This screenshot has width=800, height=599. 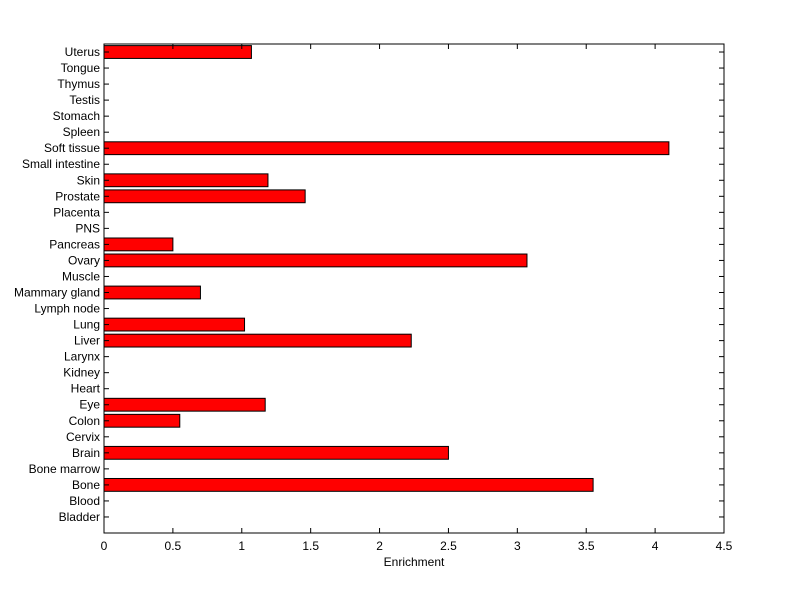 I want to click on y-tick-label: Blood, so click(x=84, y=501).